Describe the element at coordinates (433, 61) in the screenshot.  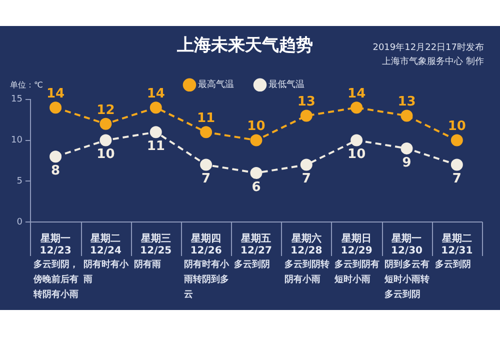
I see `text: 上海市气象服务中心 制作` at that location.